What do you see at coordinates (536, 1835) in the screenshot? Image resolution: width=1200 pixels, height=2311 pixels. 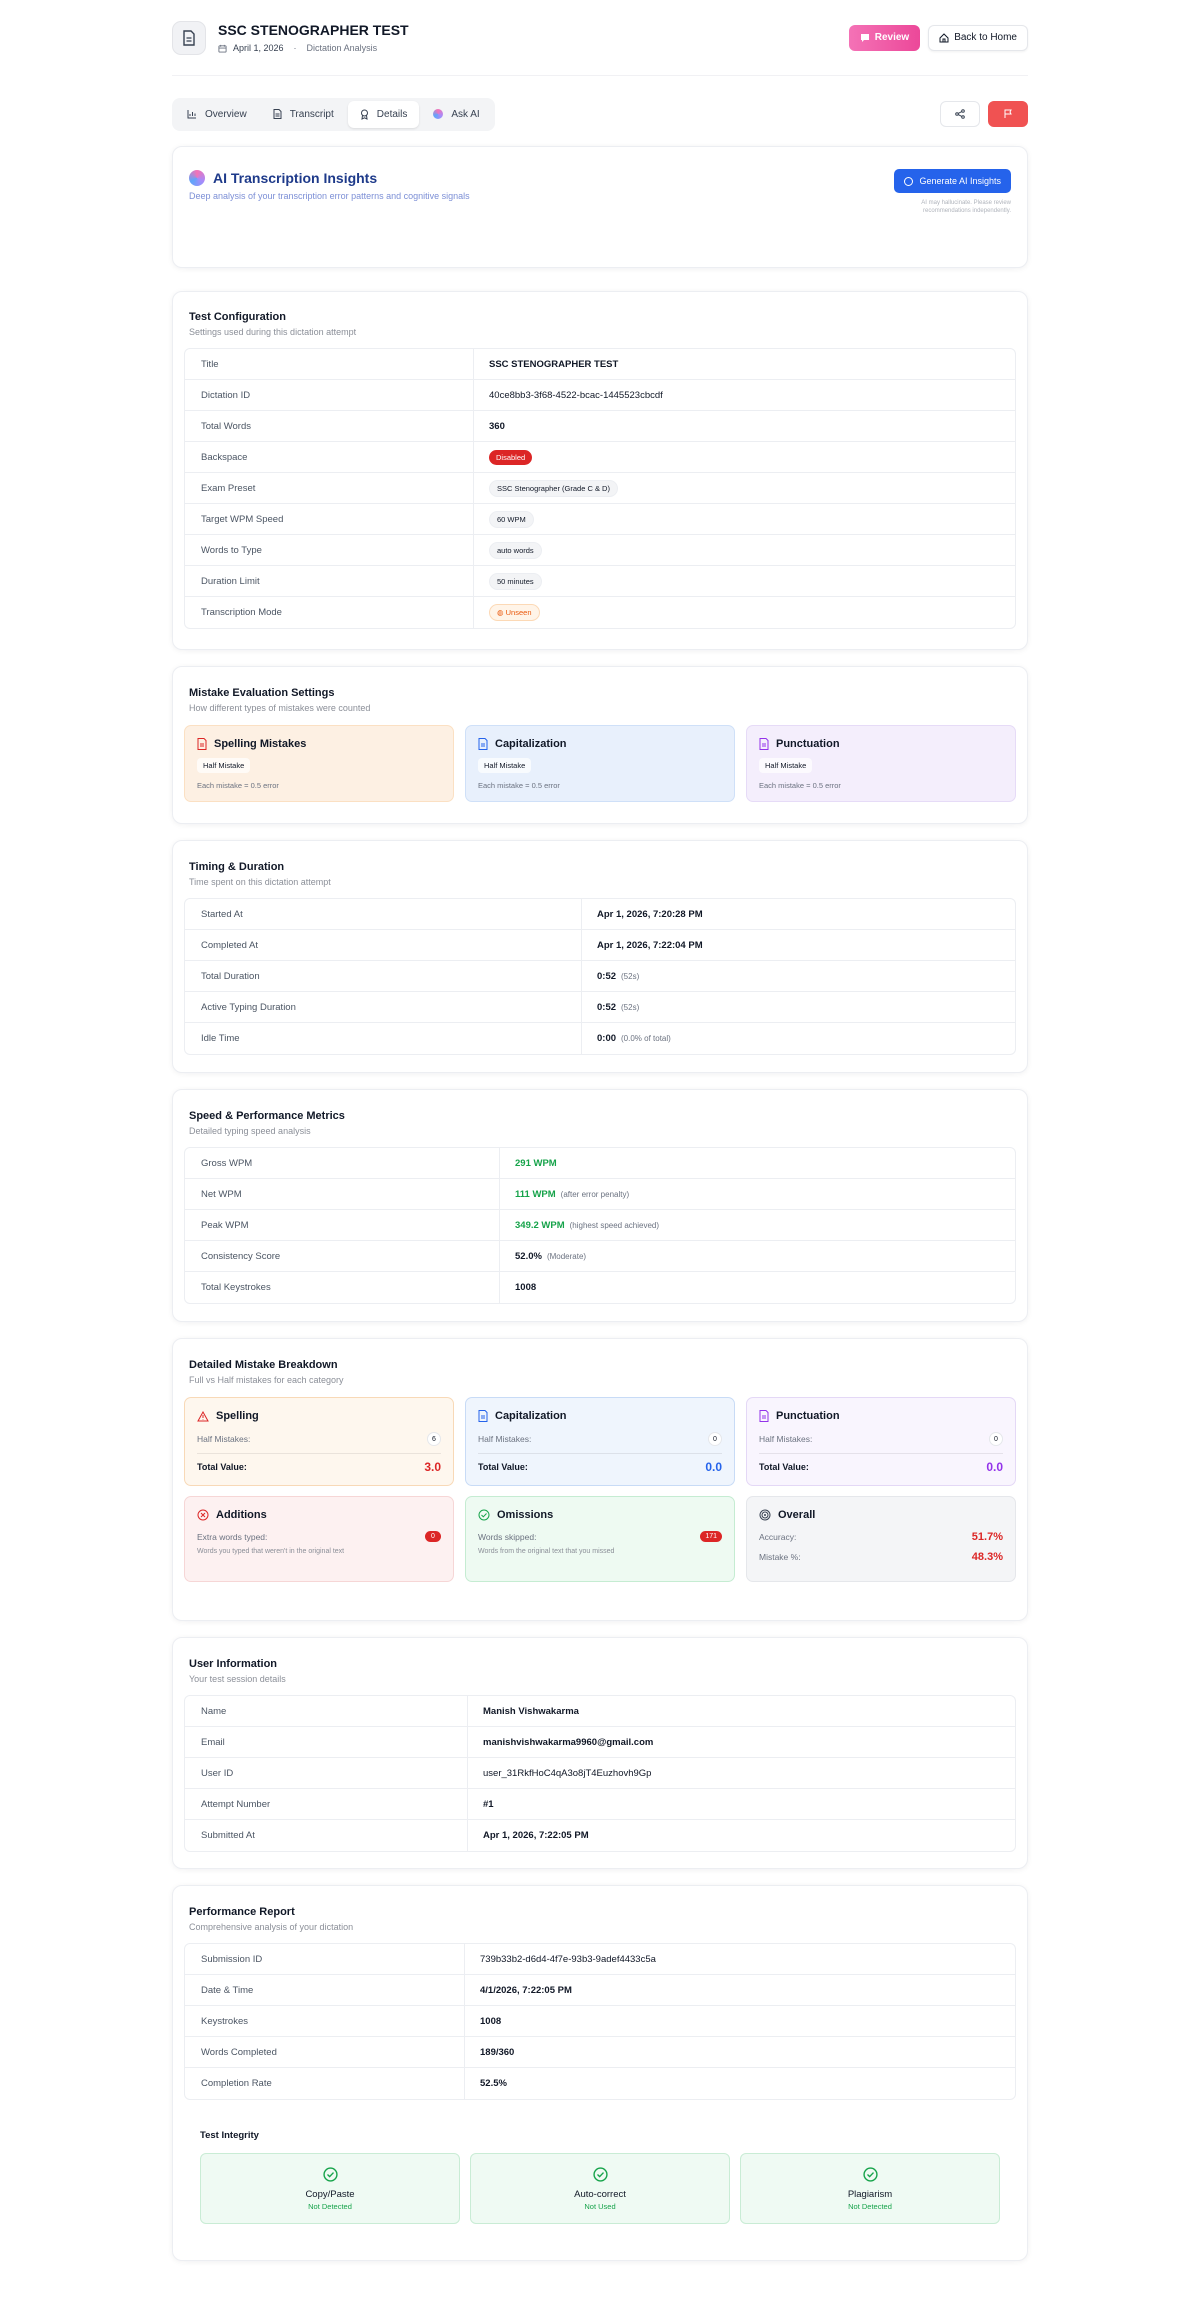 I see `row-value: Apr 1, 2026, 7:22:05 PM` at bounding box center [536, 1835].